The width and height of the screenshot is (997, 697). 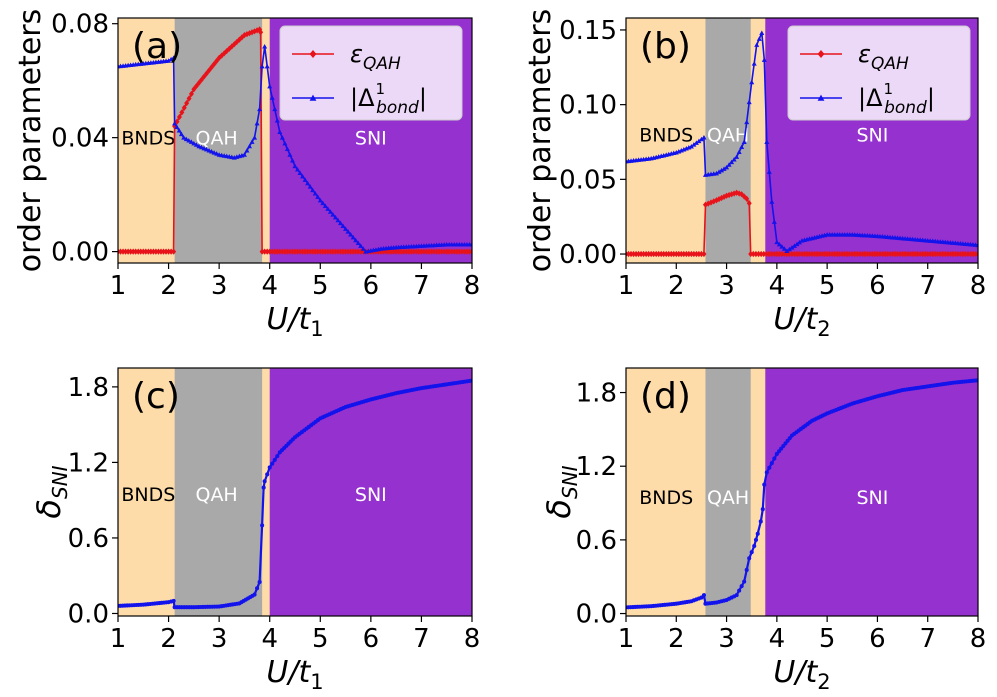 I want to click on region-bnds-d, so click(x=666, y=492).